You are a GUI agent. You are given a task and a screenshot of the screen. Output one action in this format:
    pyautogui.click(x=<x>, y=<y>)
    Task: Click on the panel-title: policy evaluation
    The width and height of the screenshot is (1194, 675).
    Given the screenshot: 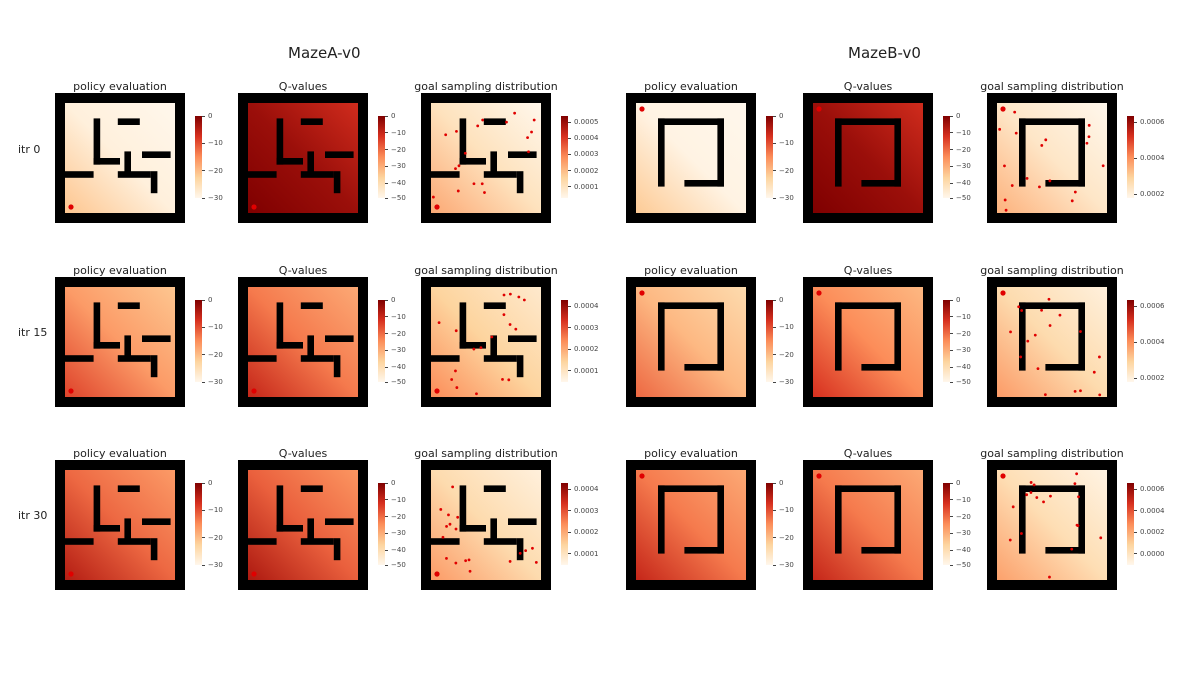 What is the action you would take?
    pyautogui.click(x=691, y=270)
    